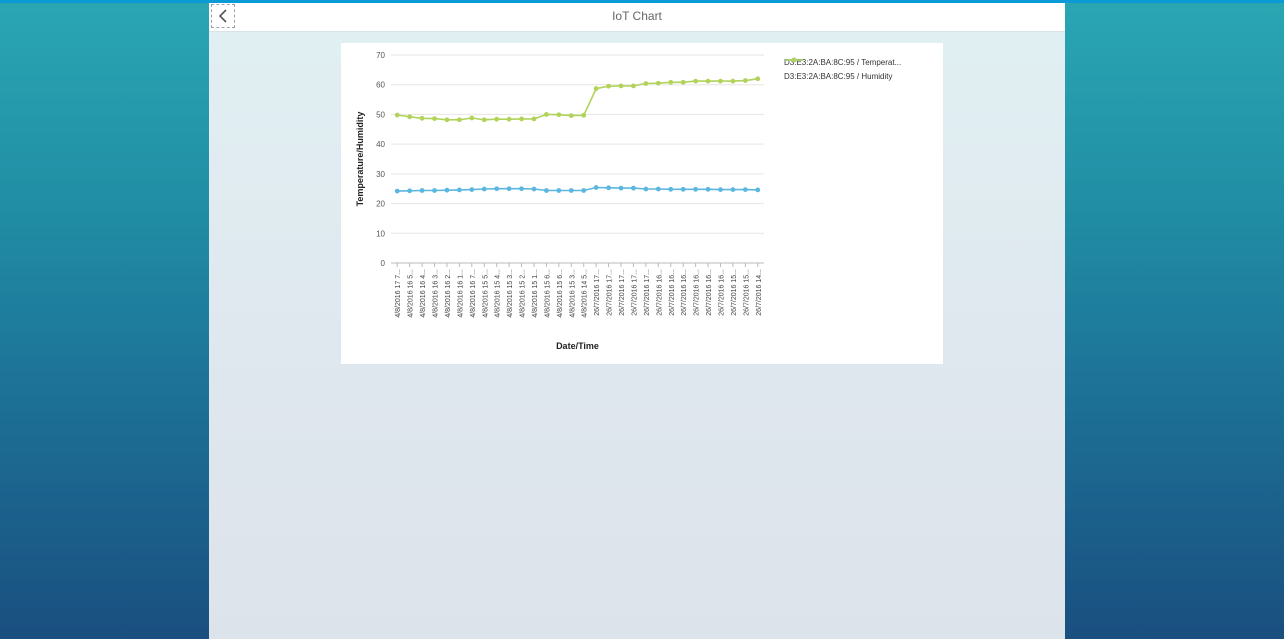 This screenshot has width=1284, height=639. I want to click on y-tick-label: 40, so click(380, 144).